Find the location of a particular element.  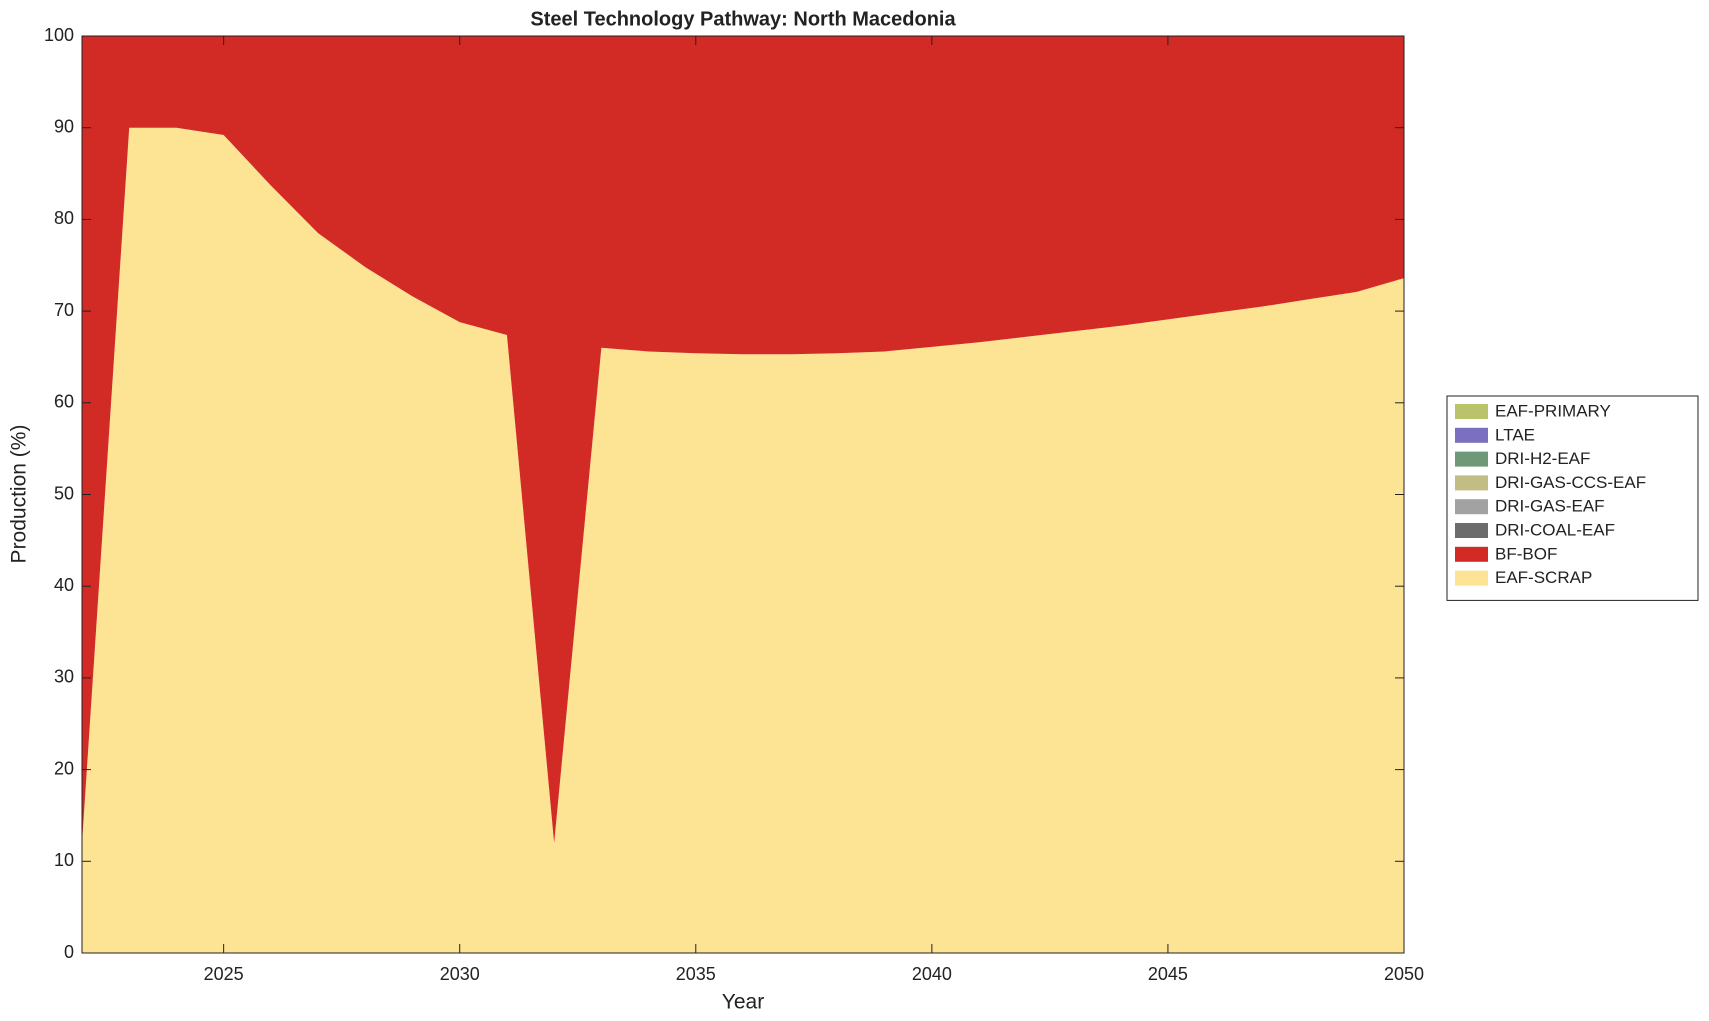

y-tick-label: 60 is located at coordinates (64, 402).